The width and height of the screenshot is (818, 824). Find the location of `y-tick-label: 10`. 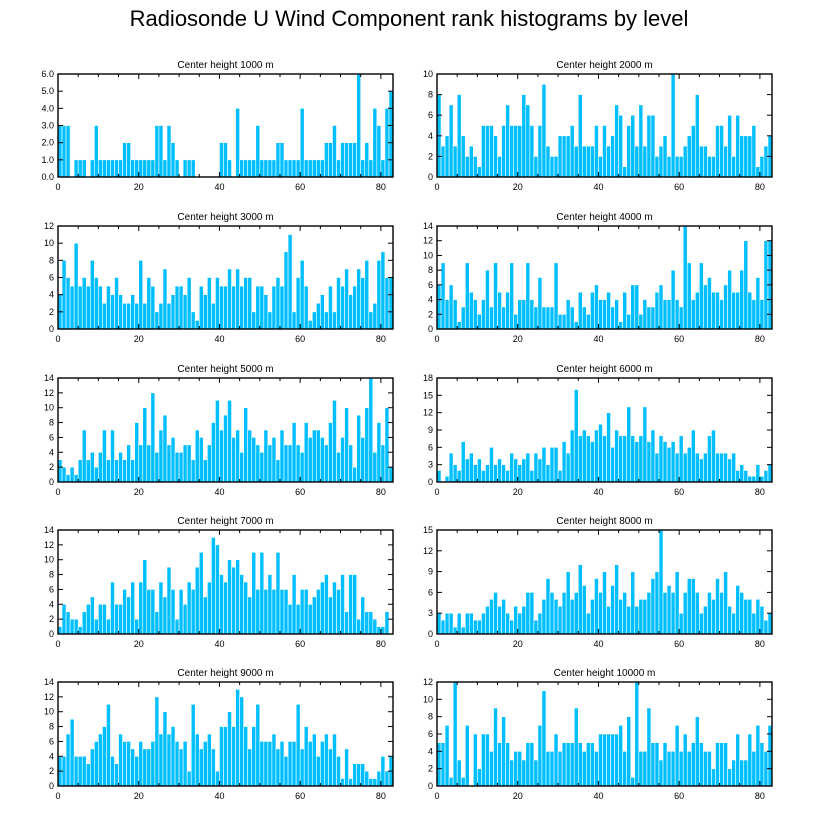

y-tick-label: 10 is located at coordinates (49, 712).